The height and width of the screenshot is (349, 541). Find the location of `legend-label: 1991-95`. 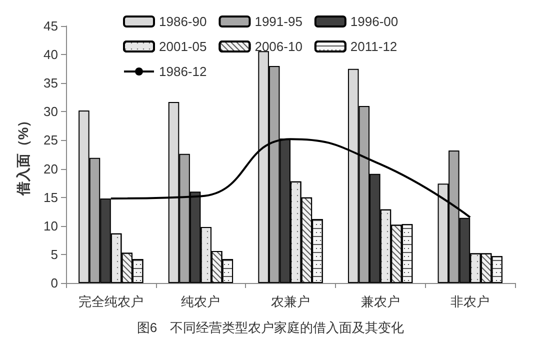

legend-label: 1991-95 is located at coordinates (278, 21).